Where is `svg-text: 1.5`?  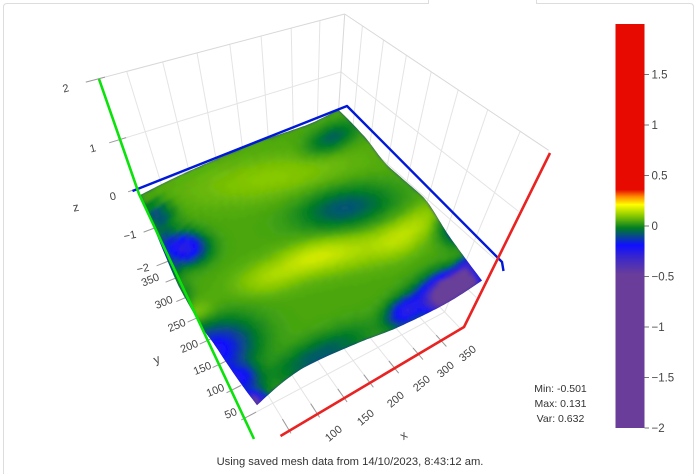 svg-text: 1.5 is located at coordinates (660, 76).